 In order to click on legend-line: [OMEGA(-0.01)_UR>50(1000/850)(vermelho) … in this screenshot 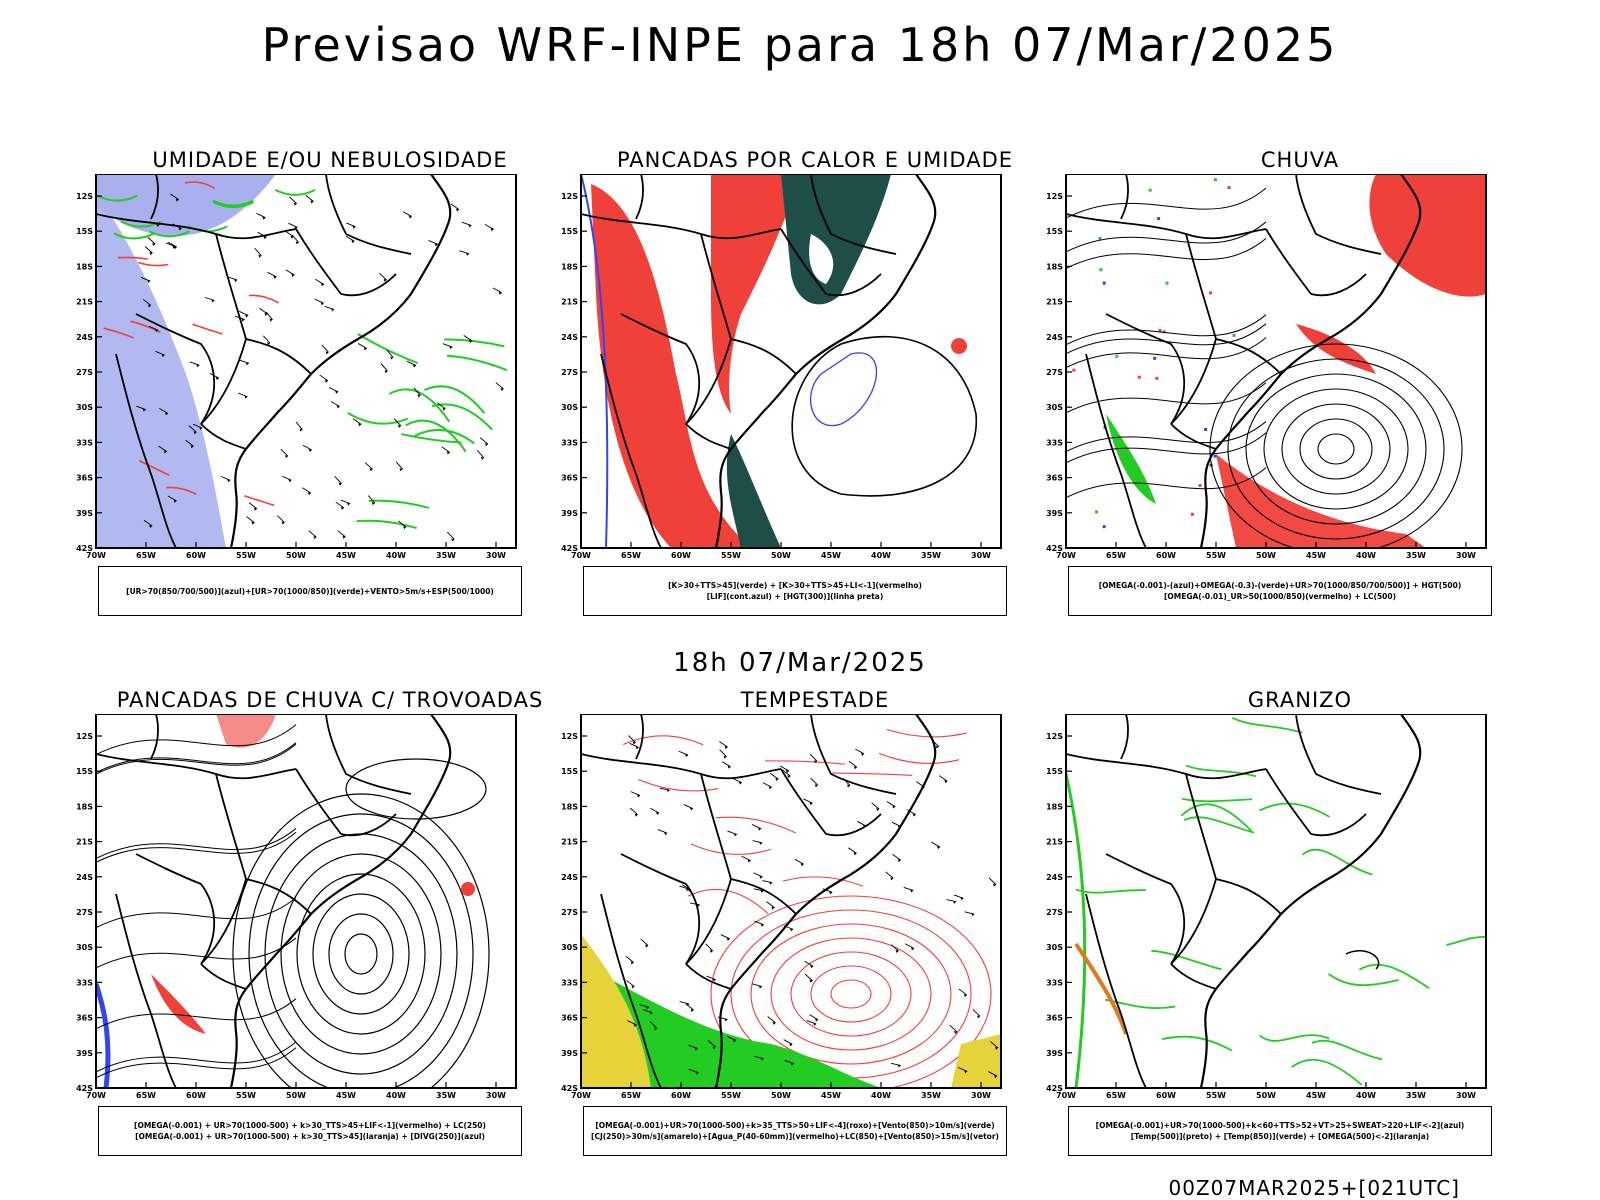, I will do `click(1280, 596)`.